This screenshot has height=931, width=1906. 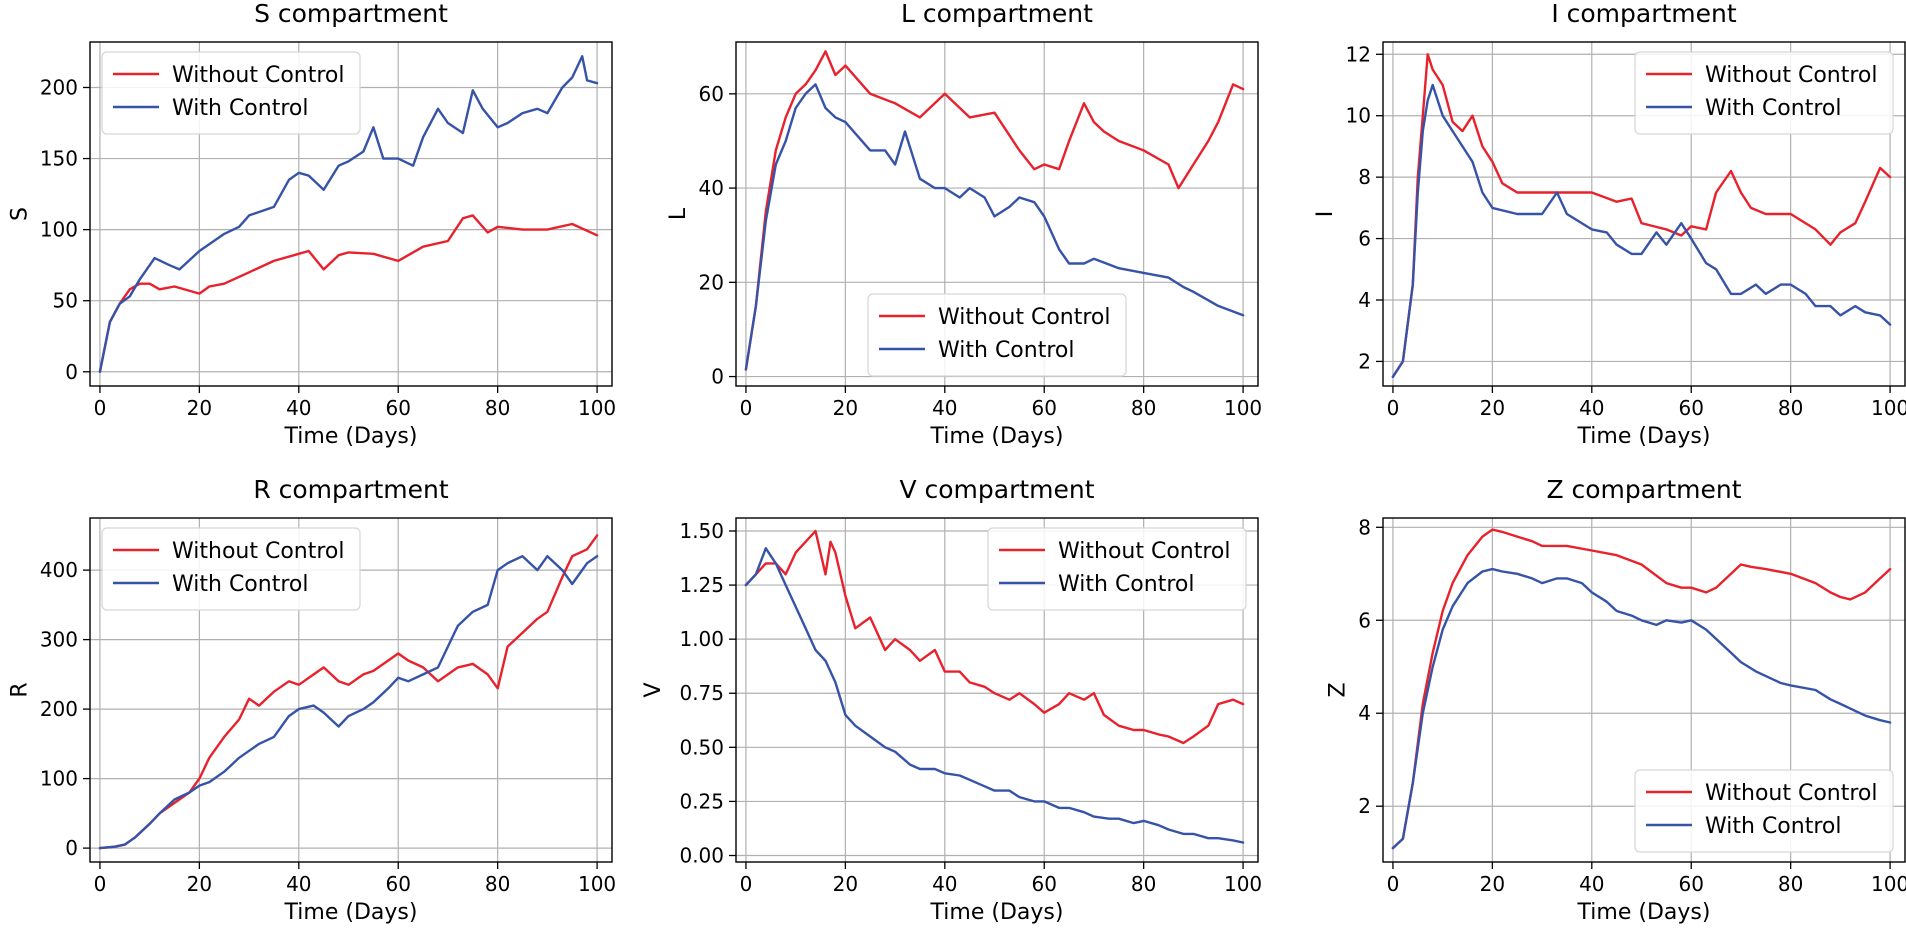 I want to click on y-tick-label: 1.00, so click(x=701, y=639).